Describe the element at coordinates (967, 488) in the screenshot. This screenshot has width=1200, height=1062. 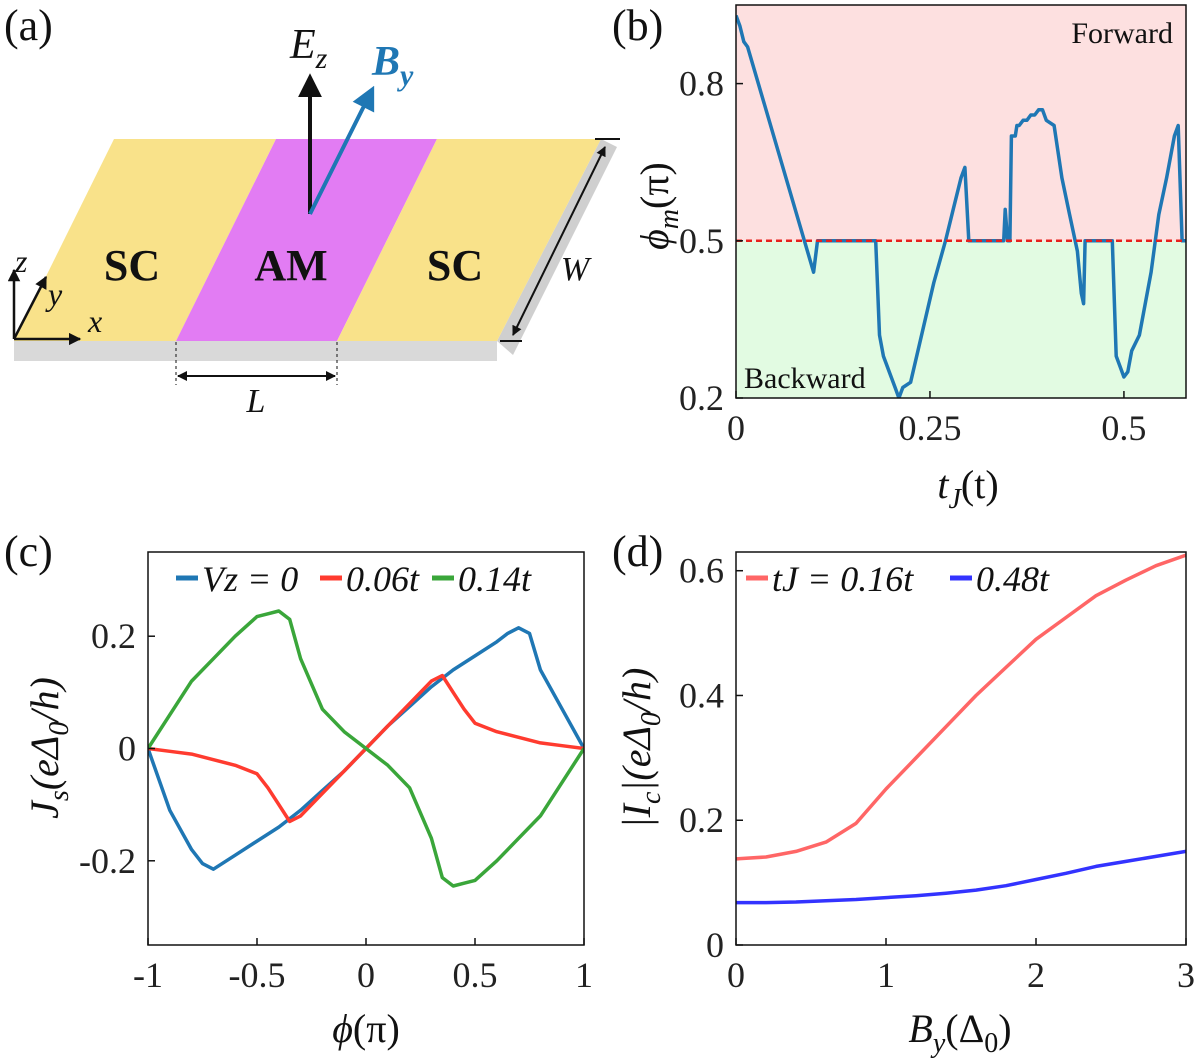
I see `xlabel-b: tJ(t)` at that location.